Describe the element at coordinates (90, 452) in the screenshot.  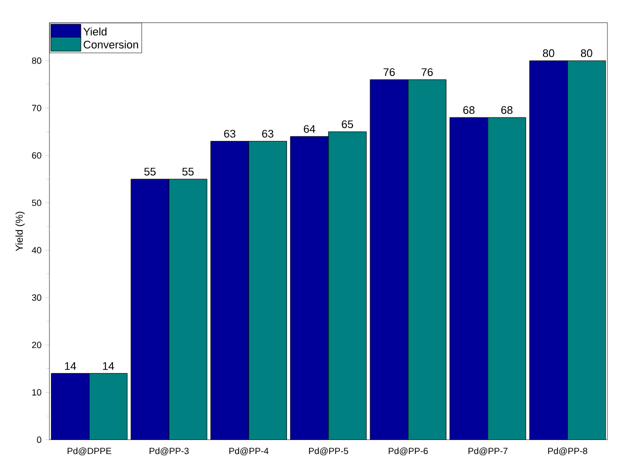
I see `x-tick-label: Pd@DPPE` at that location.